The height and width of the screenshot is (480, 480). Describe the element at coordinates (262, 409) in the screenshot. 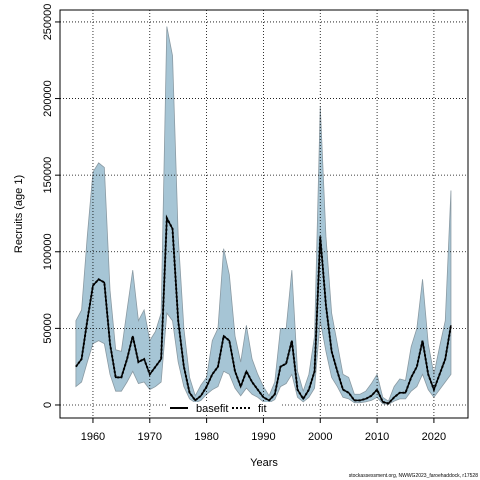

I see `legend-label: fit` at that location.